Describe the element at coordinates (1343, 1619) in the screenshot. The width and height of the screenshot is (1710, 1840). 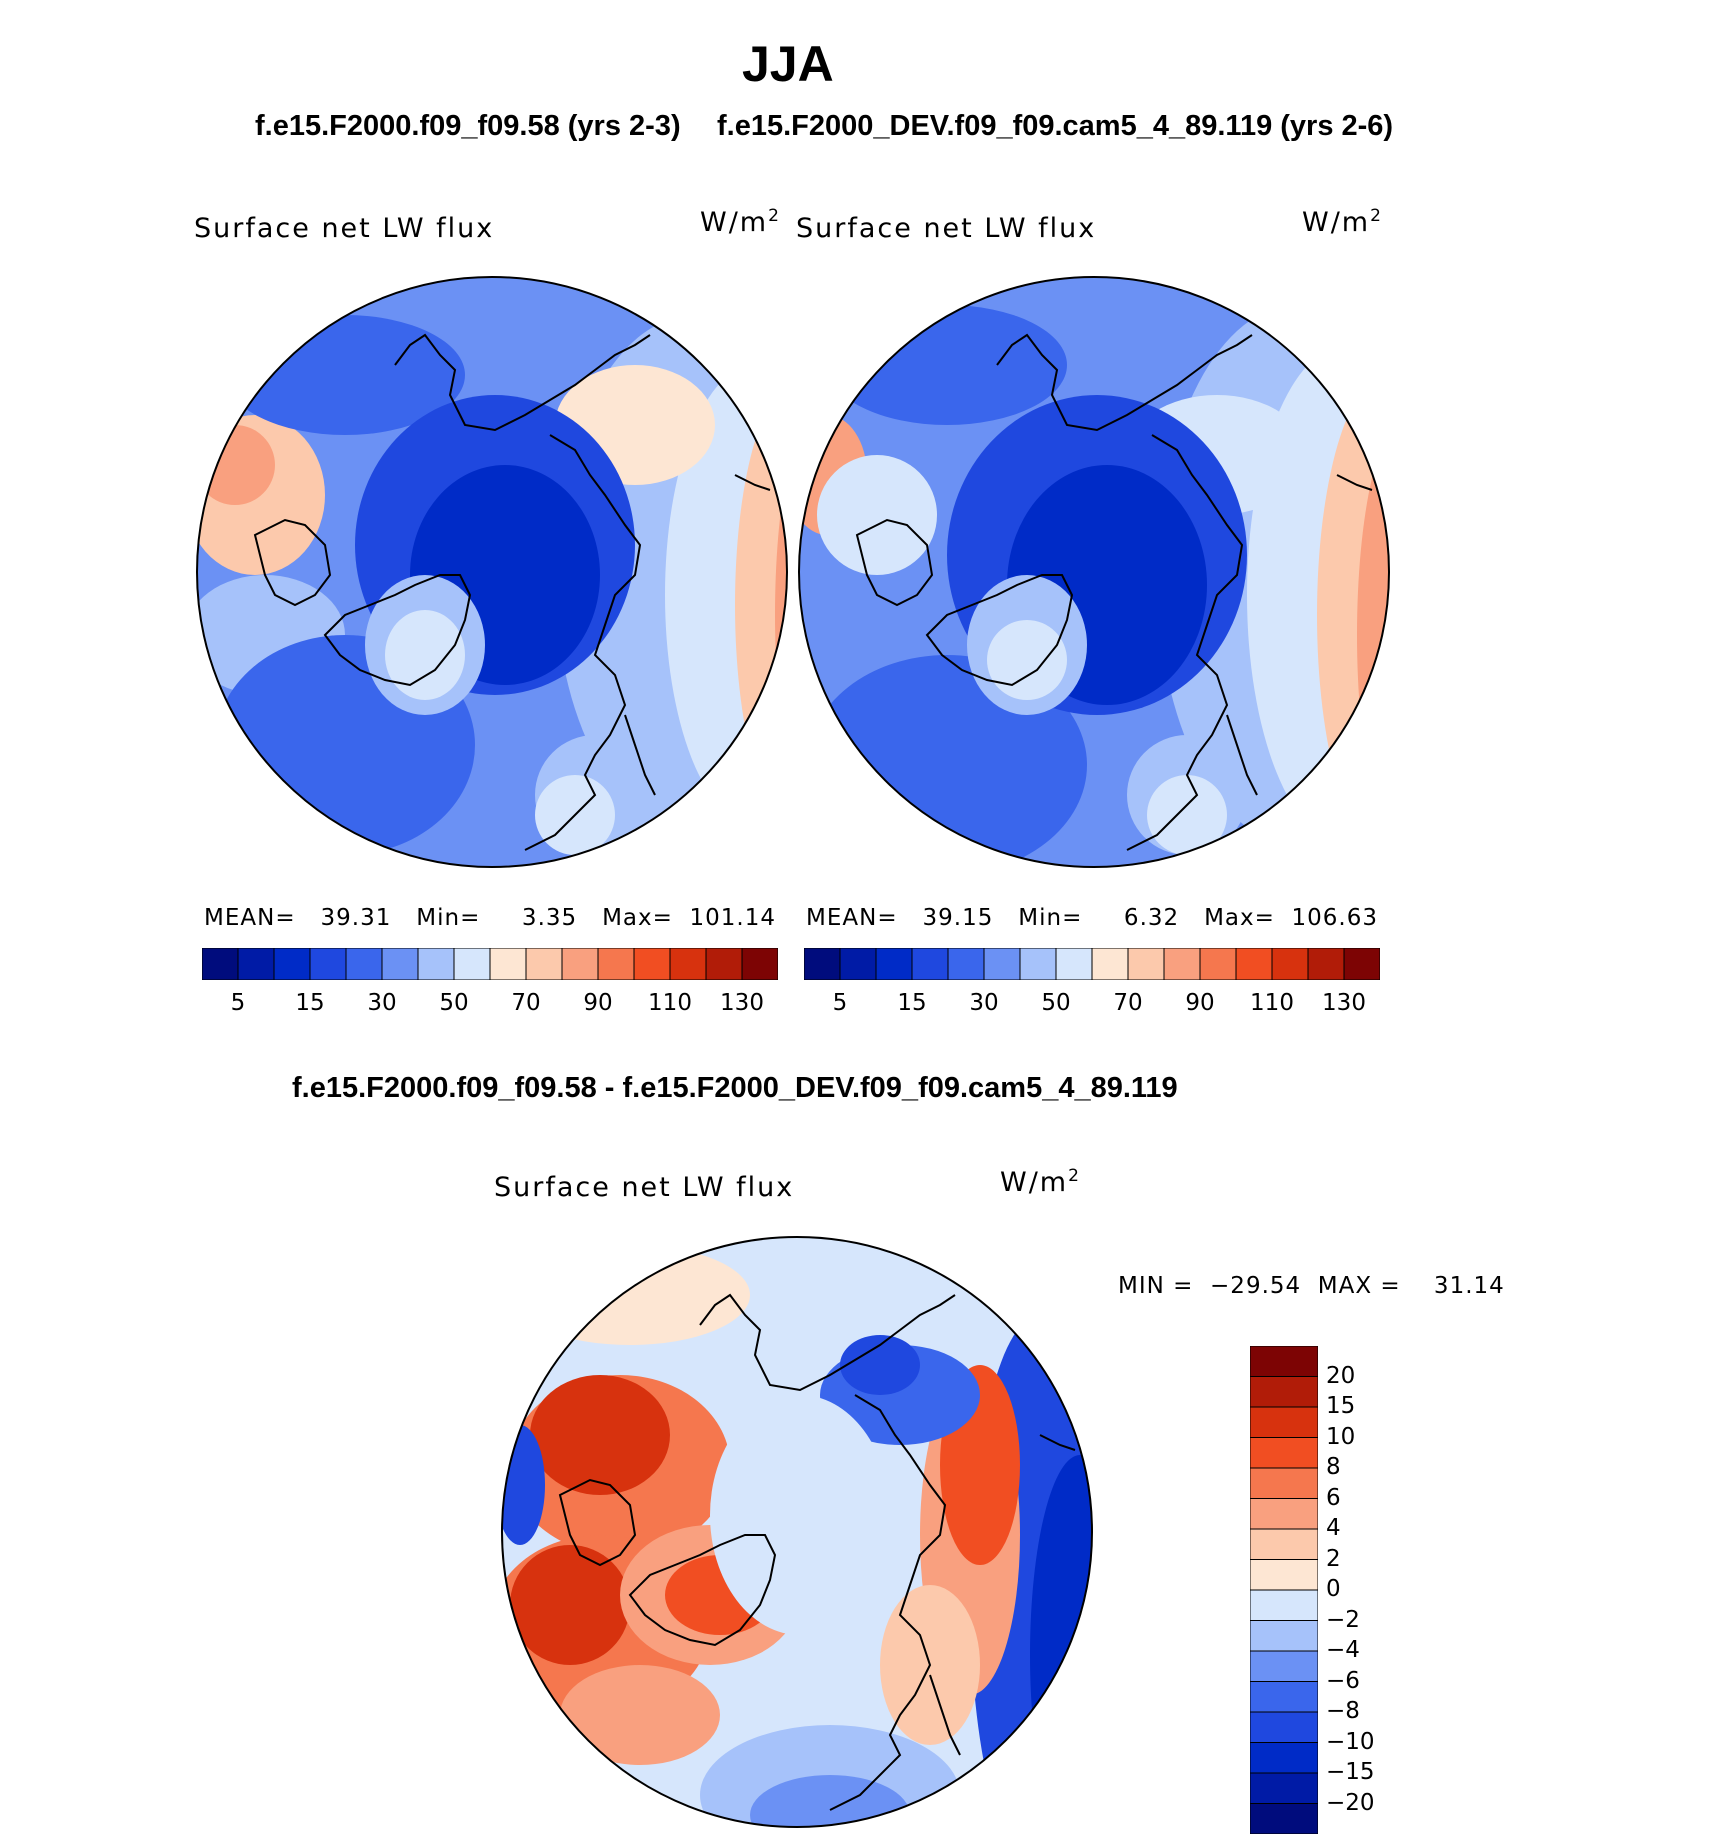
I see `diff-colorbar-tick-label: −2` at that location.